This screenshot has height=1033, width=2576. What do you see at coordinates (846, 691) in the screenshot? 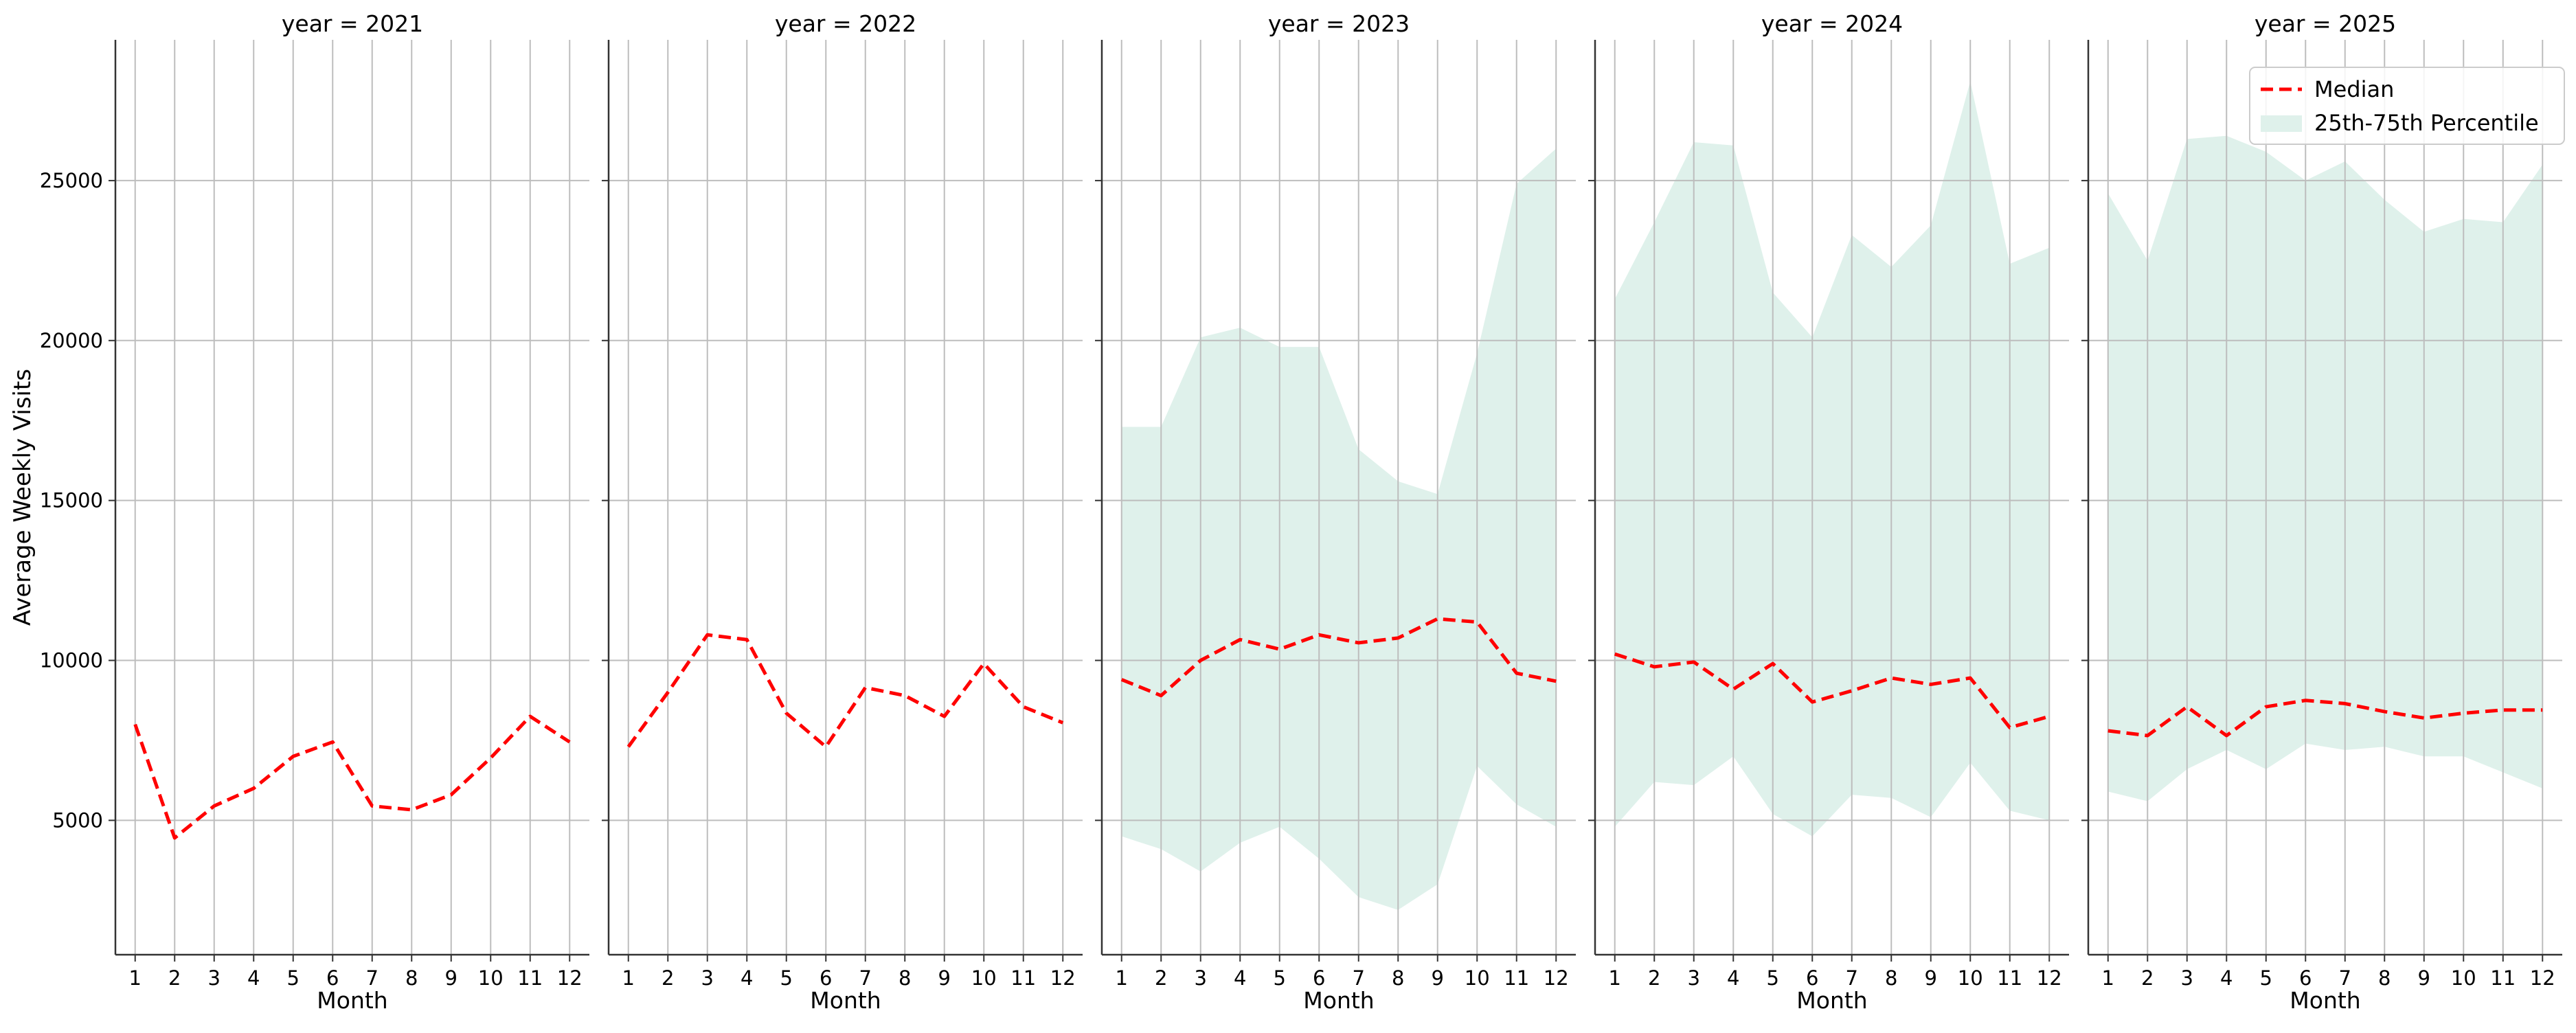
I see `median-line` at bounding box center [846, 691].